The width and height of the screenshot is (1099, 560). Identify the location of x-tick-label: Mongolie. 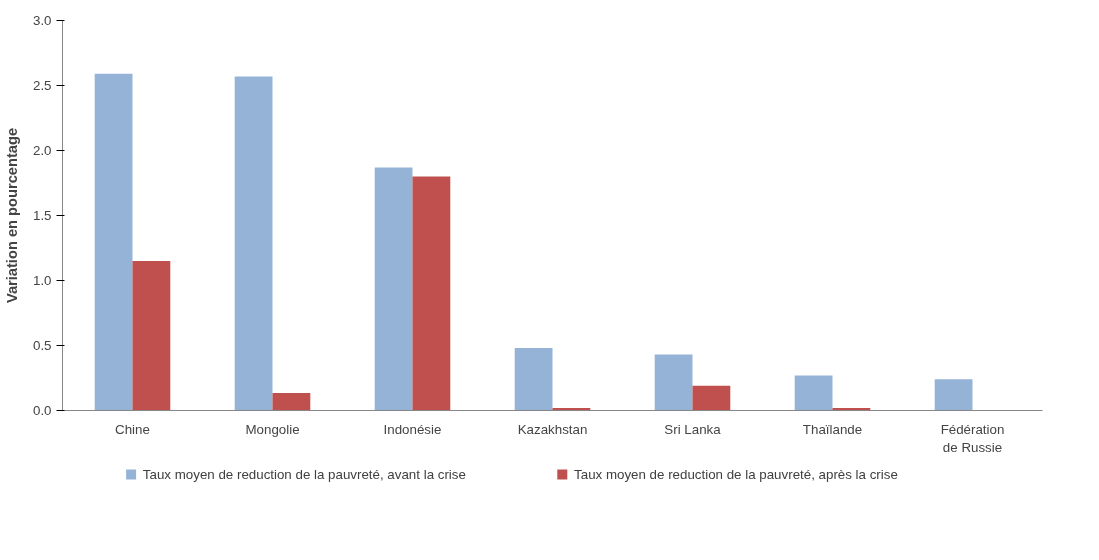
(272, 429).